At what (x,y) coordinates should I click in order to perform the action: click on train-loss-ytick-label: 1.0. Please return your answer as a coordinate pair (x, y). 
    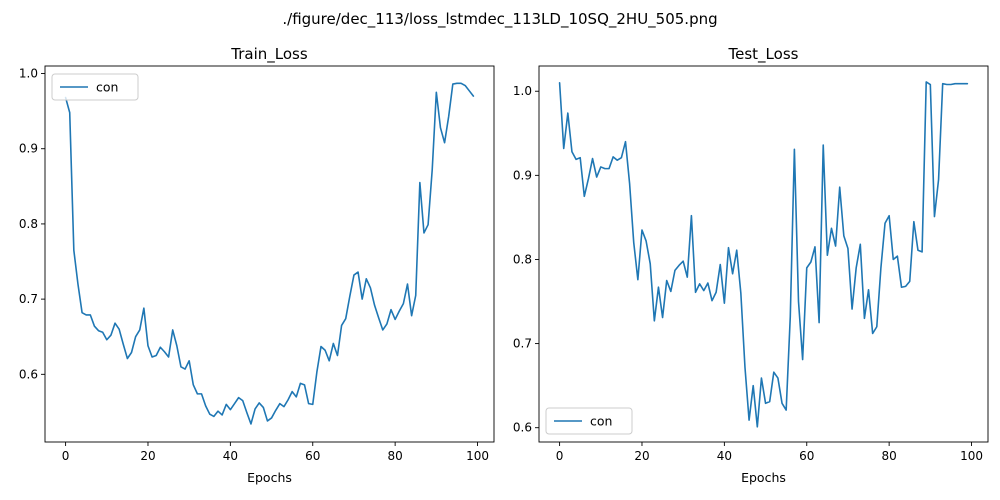
    Looking at the image, I should click on (28, 74).